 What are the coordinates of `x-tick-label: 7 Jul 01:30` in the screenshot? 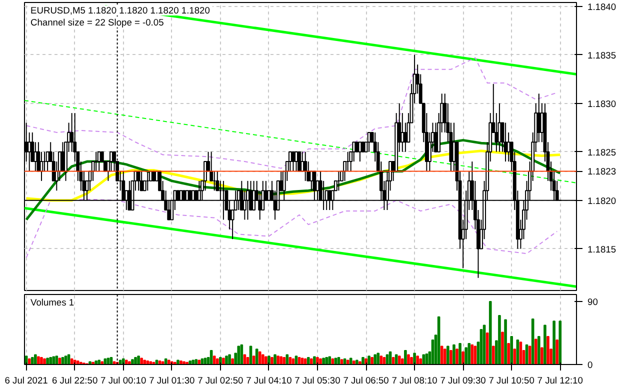 It's located at (172, 381).